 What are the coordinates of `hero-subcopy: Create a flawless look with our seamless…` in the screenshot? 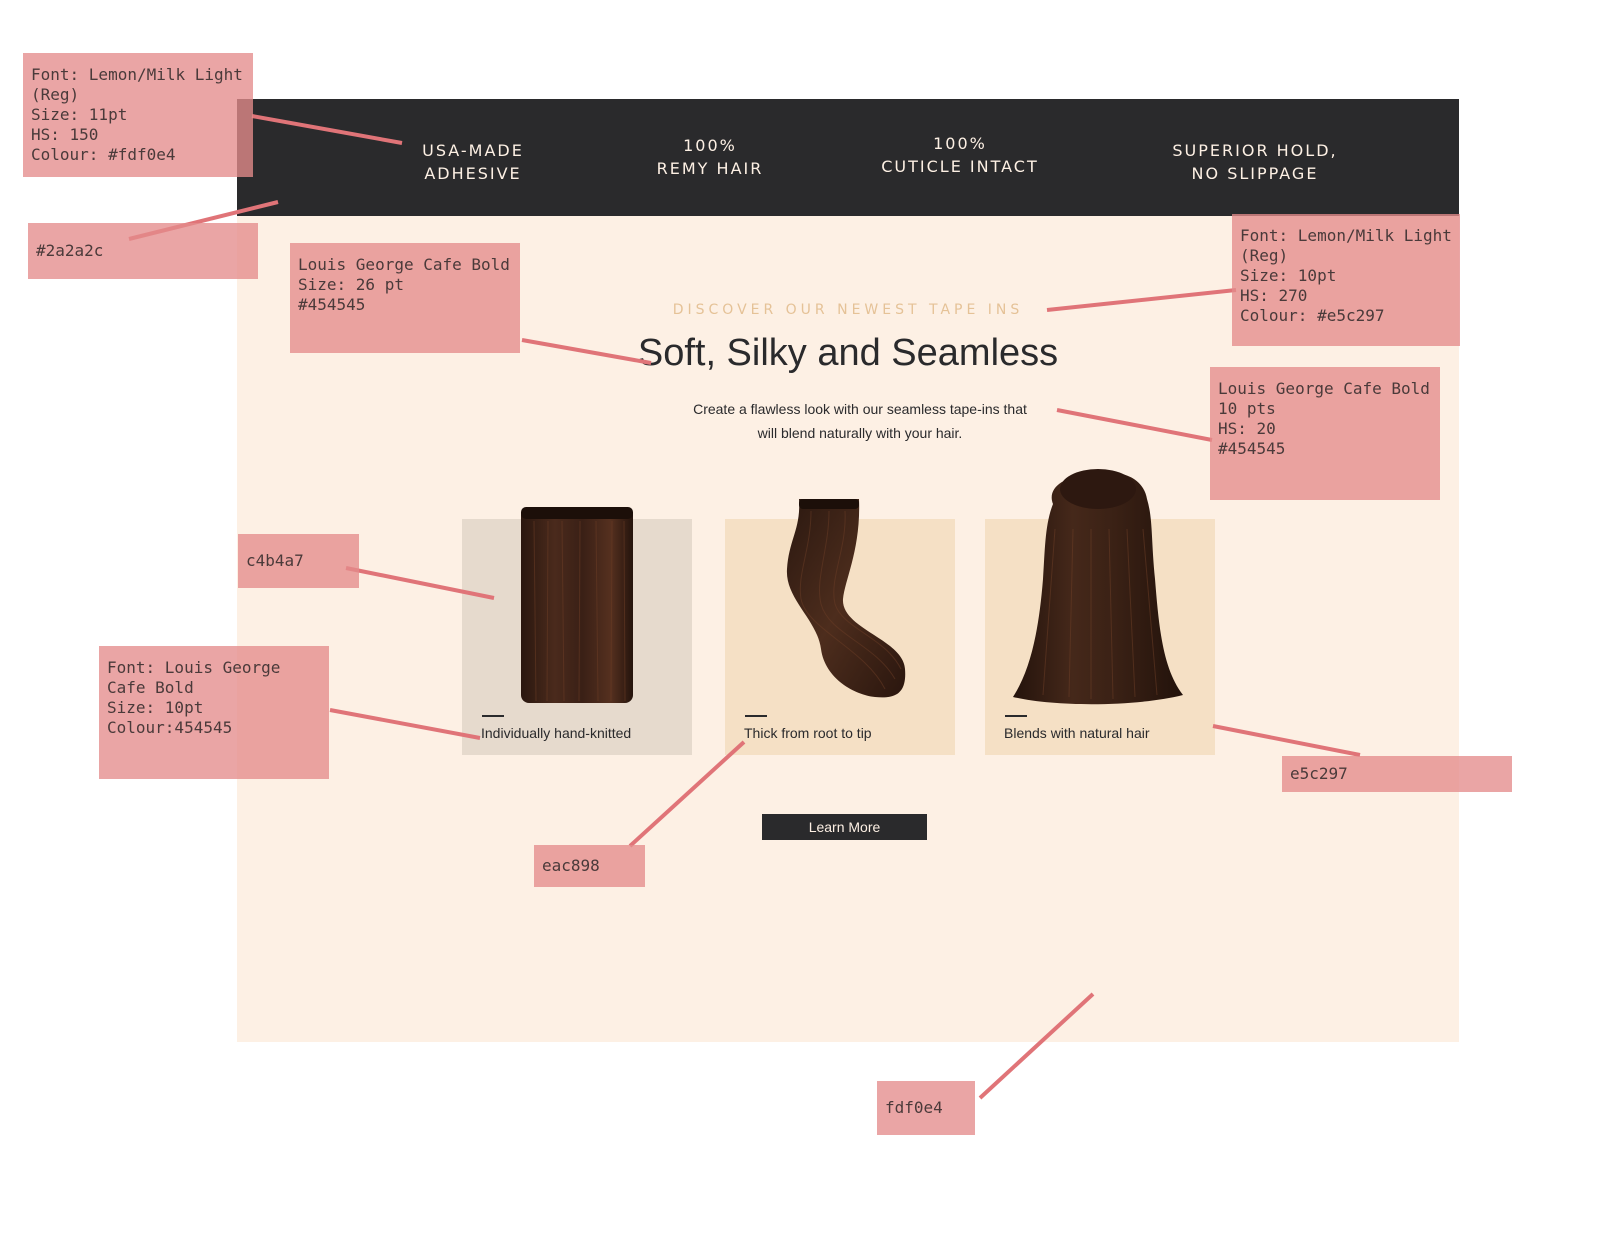 It's located at (860, 421).